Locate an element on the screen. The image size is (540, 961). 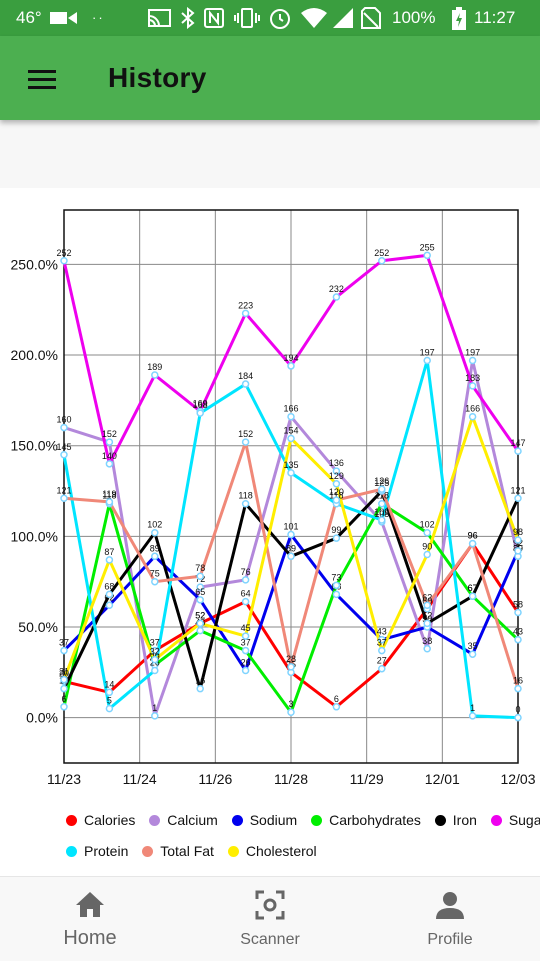
data-label-carbohydrates: 102 is located at coordinates (427, 525).